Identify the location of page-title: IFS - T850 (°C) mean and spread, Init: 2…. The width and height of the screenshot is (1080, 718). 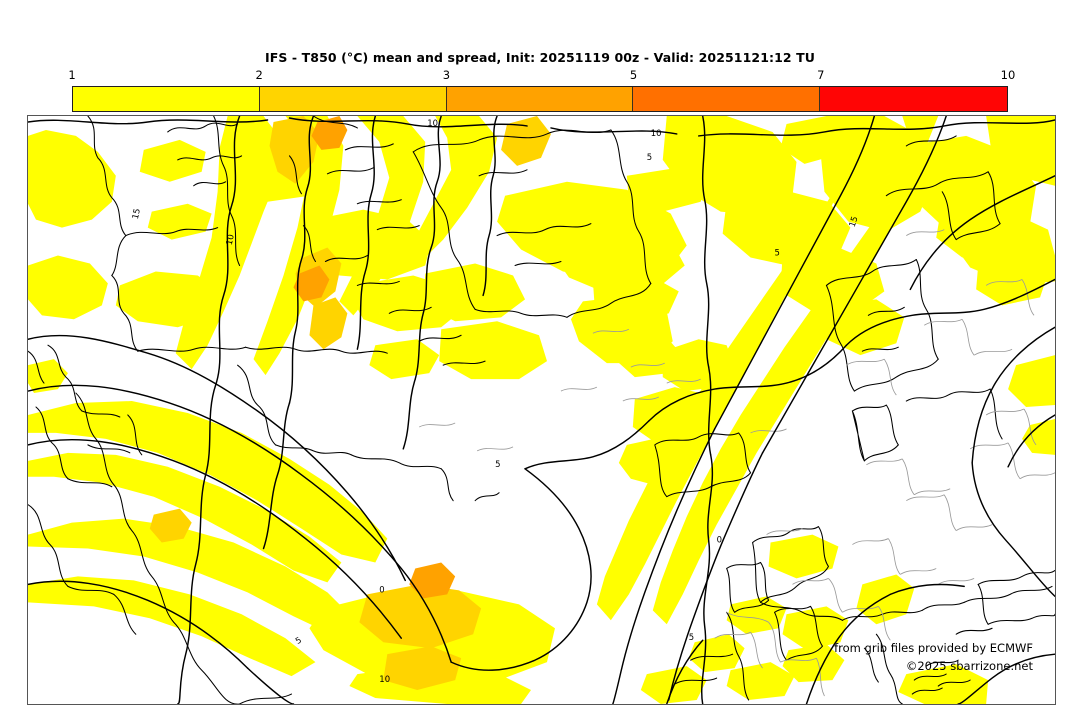
(540, 57).